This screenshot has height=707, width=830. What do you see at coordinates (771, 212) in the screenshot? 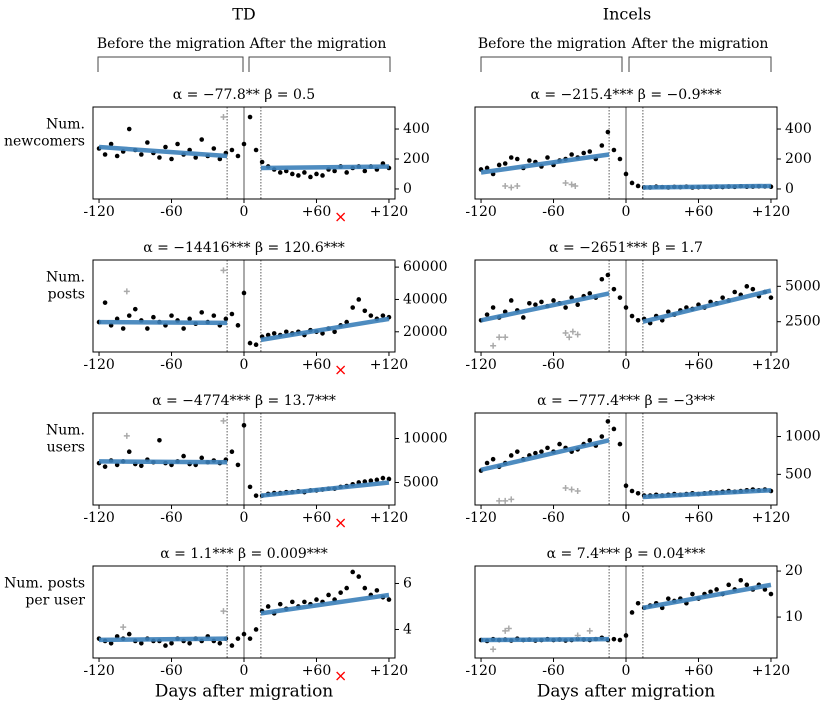
I see `x-tick-label: +120` at bounding box center [771, 212].